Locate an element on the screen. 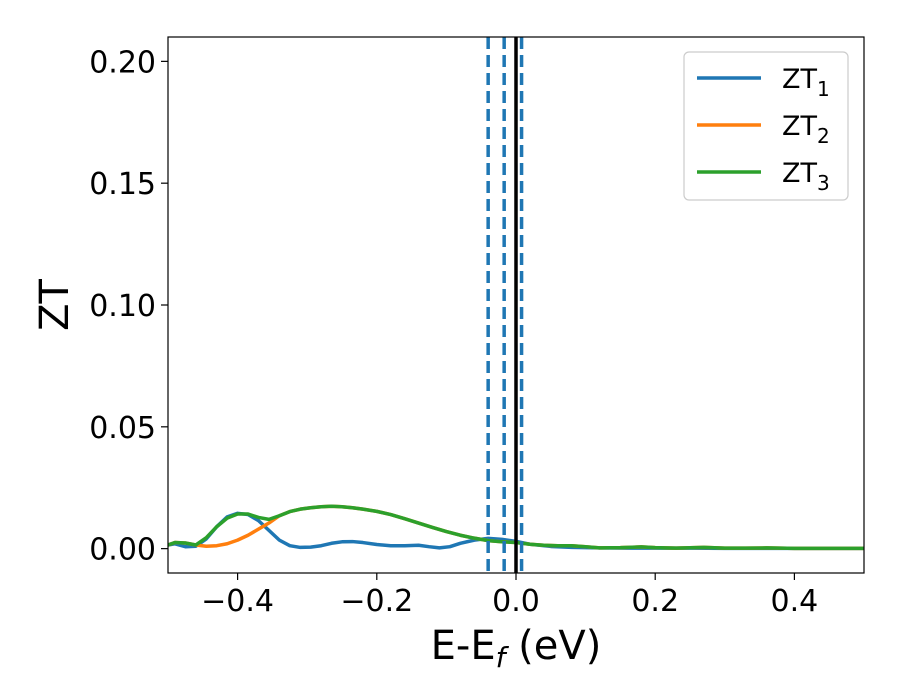 The width and height of the screenshot is (900, 700). series-line-zt3 is located at coordinates (516, 527).